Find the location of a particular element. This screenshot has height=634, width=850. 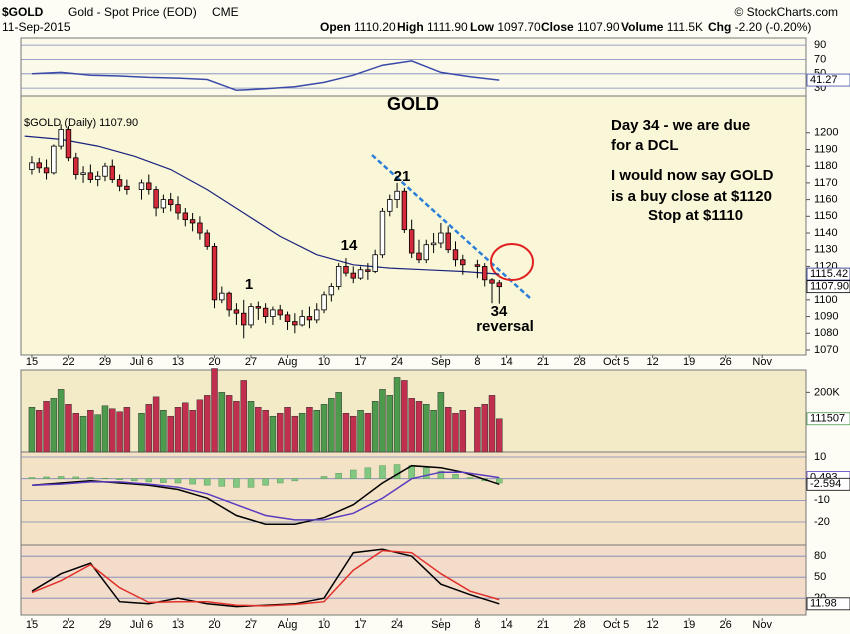

highlight-circle is located at coordinates (512, 262).